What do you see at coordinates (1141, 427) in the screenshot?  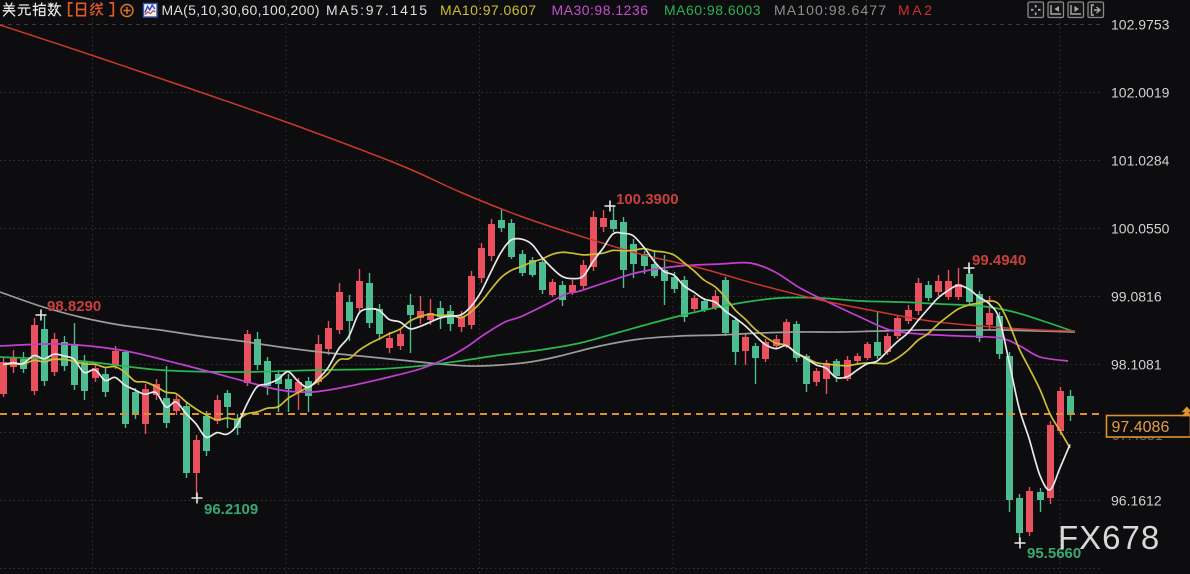 I see `svg-text: 97.4086` at bounding box center [1141, 427].